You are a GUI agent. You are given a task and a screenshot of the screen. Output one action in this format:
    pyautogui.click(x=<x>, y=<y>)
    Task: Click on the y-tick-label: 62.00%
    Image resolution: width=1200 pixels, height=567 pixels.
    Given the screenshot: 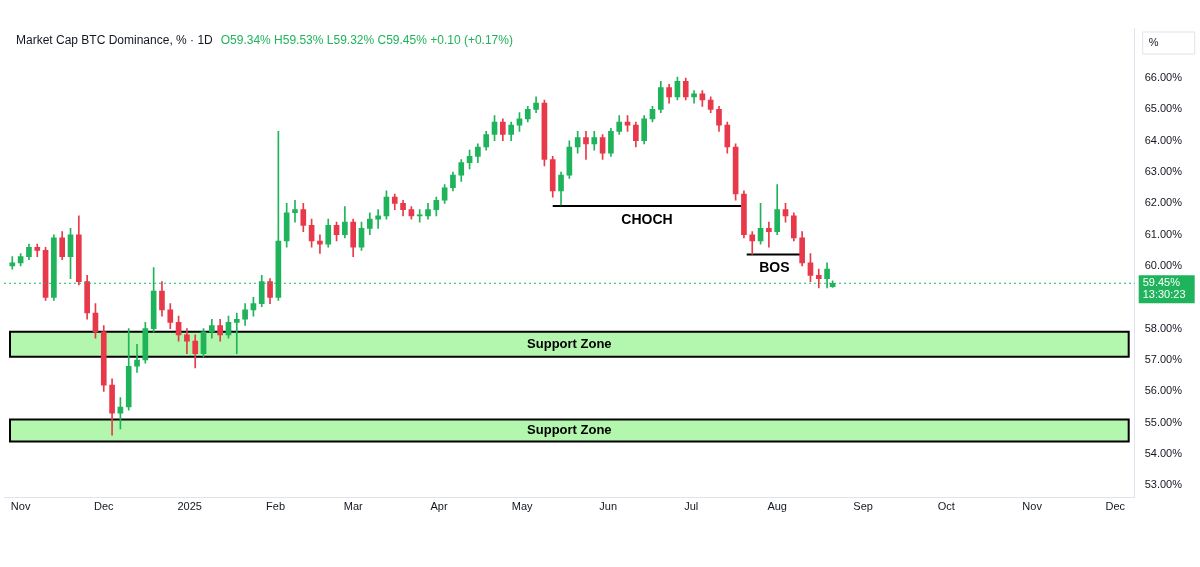 What is the action you would take?
    pyautogui.click(x=1163, y=202)
    